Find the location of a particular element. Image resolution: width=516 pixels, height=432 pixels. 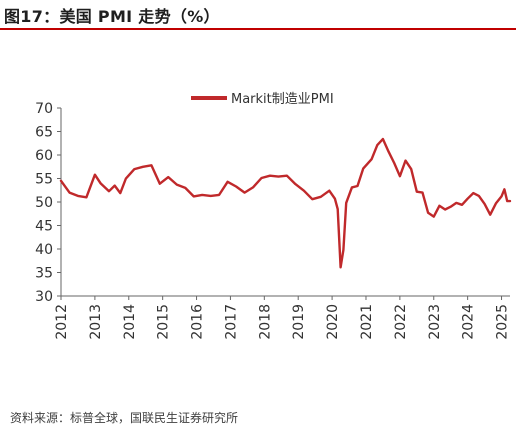

y-tick-label: 45 is located at coordinates (44, 227).